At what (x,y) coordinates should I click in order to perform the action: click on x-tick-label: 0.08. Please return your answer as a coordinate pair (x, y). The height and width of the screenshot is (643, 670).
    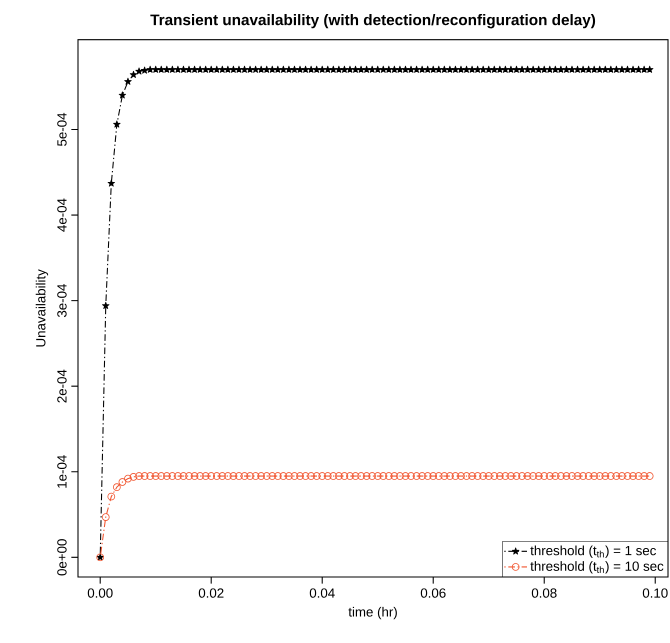
    Looking at the image, I should click on (544, 593).